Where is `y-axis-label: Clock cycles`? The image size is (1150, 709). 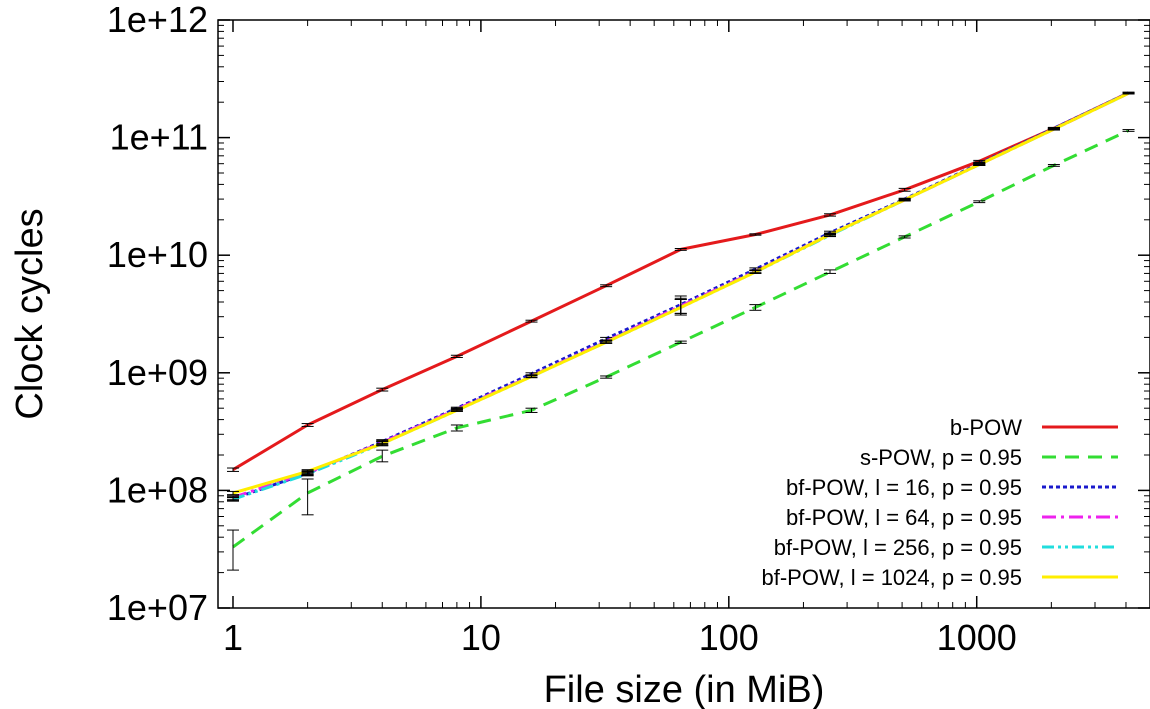
y-axis-label: Clock cycles is located at coordinates (30, 313).